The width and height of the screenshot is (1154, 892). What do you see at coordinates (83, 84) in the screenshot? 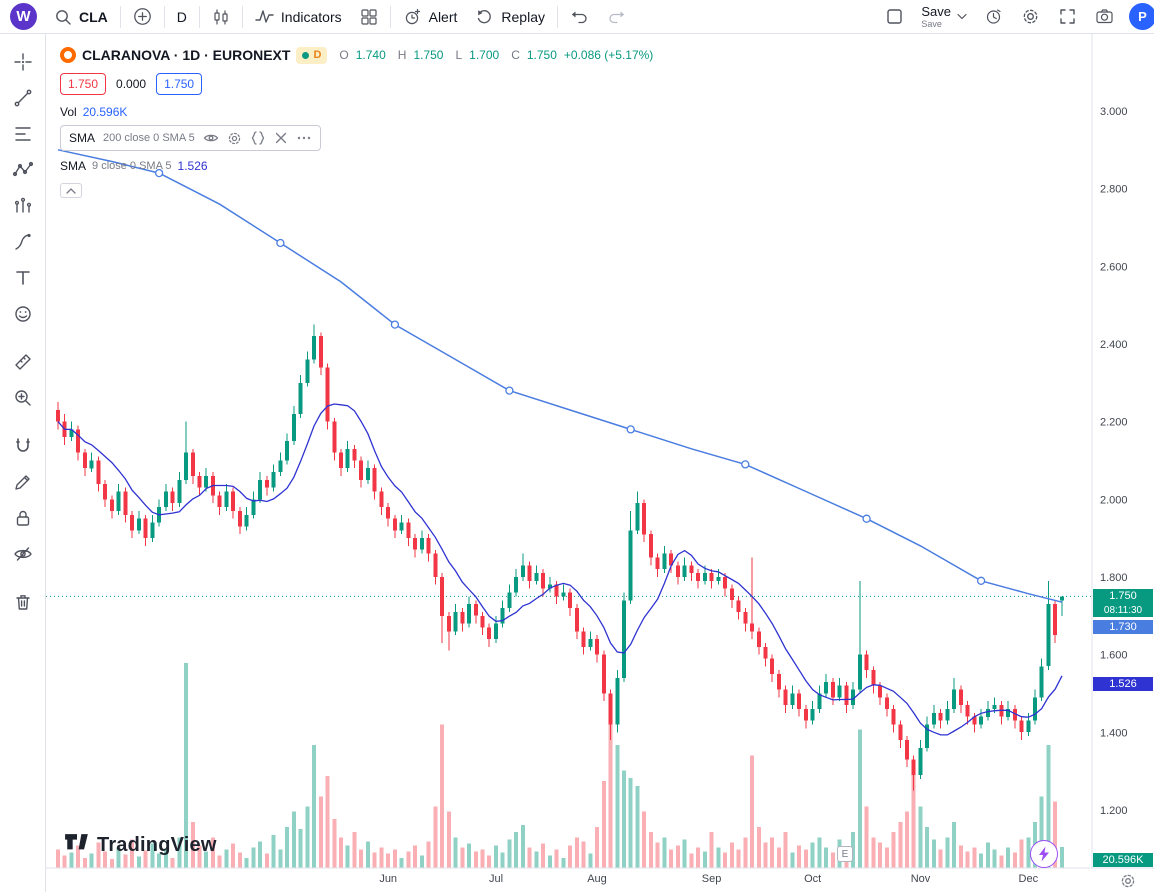
I see `sell-button: 1.750` at bounding box center [83, 84].